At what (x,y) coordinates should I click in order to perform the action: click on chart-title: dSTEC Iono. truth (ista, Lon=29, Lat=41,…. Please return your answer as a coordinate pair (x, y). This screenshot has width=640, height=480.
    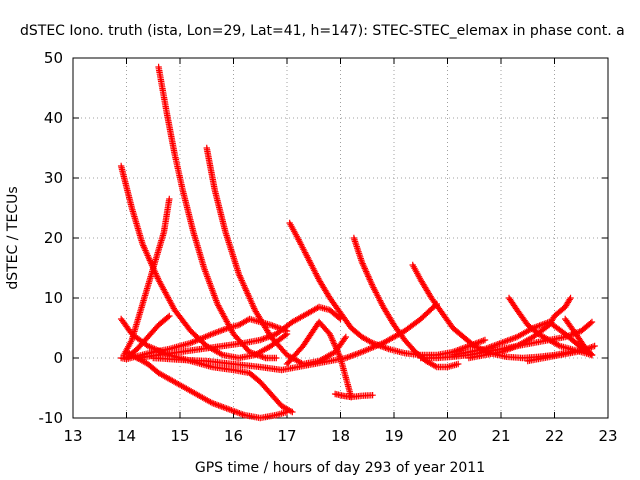
    Looking at the image, I should click on (322, 31).